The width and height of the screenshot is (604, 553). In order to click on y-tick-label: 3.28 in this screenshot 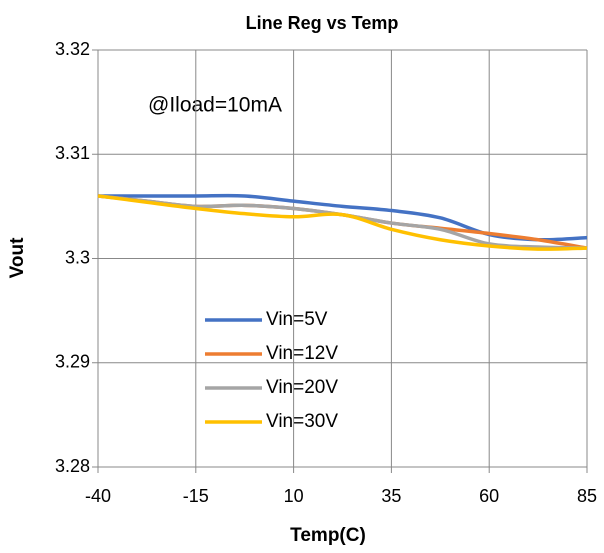, I will do `click(72, 466)`.